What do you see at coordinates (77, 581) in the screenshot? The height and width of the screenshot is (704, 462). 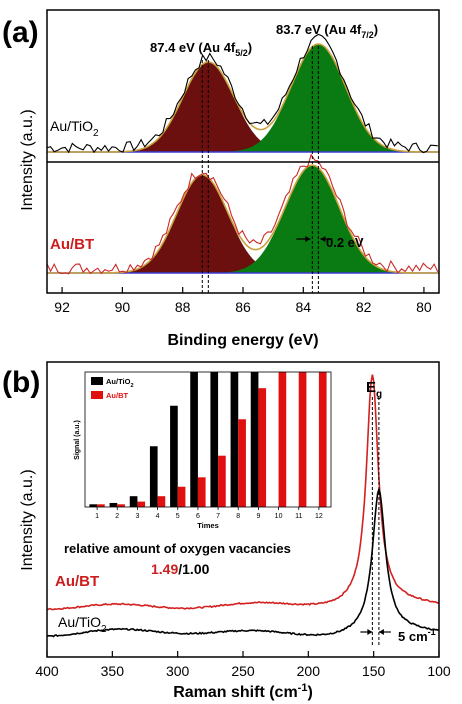 I see `series-label-au-bt-b: Au/BT` at bounding box center [77, 581].